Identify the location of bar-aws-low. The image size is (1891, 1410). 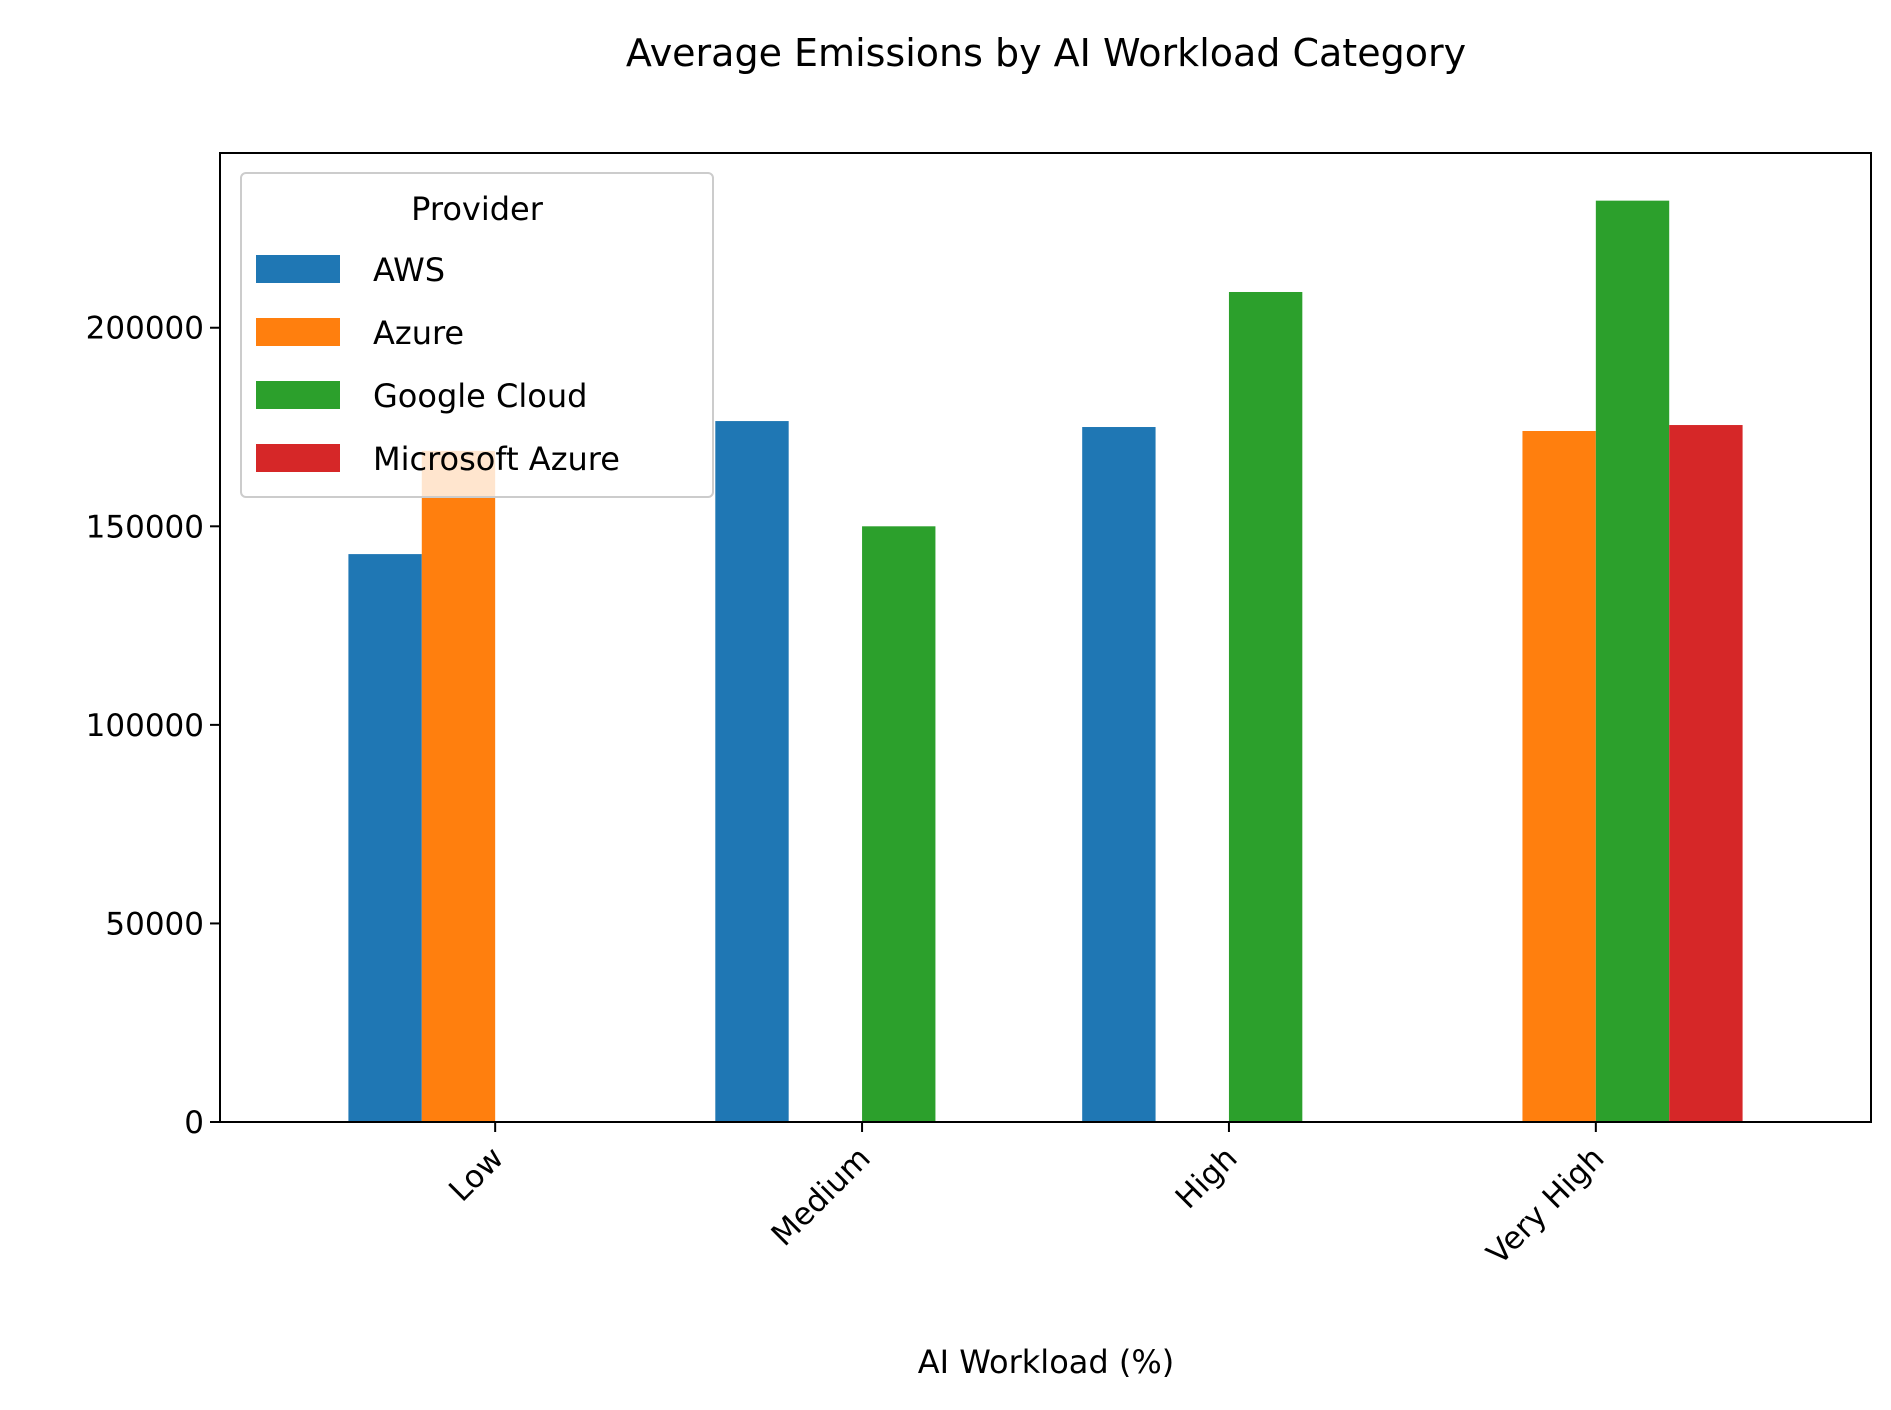
(385, 838).